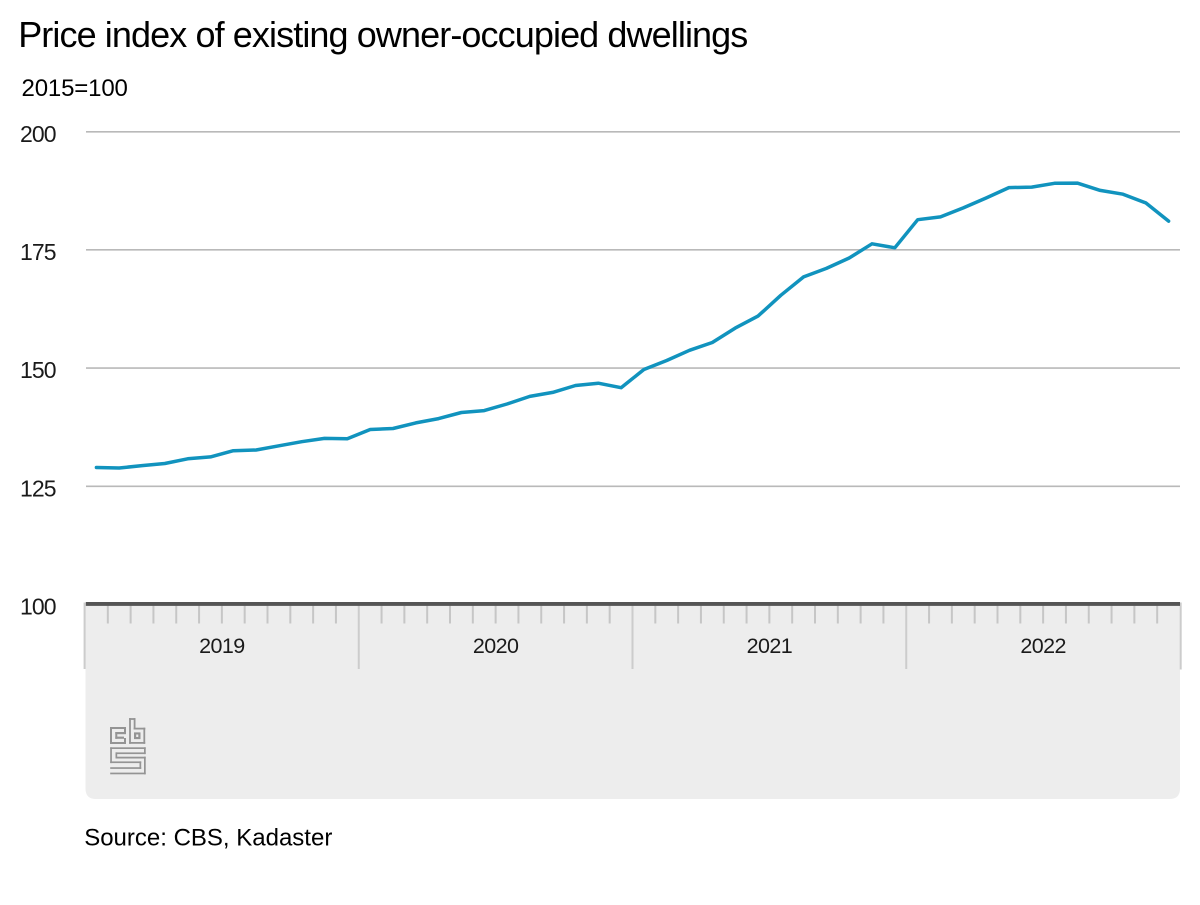  I want to click on svg-text: 150, so click(38, 370).